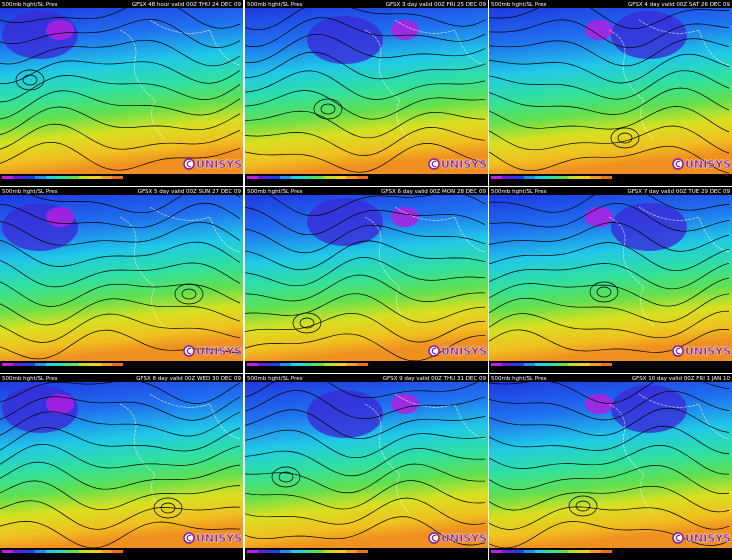 Image resolution: width=732 pixels, height=560 pixels. Describe the element at coordinates (435, 5) in the screenshot. I see `header-right: GFSX 3 day valid 00Z FRI 25 DEC 09` at that location.